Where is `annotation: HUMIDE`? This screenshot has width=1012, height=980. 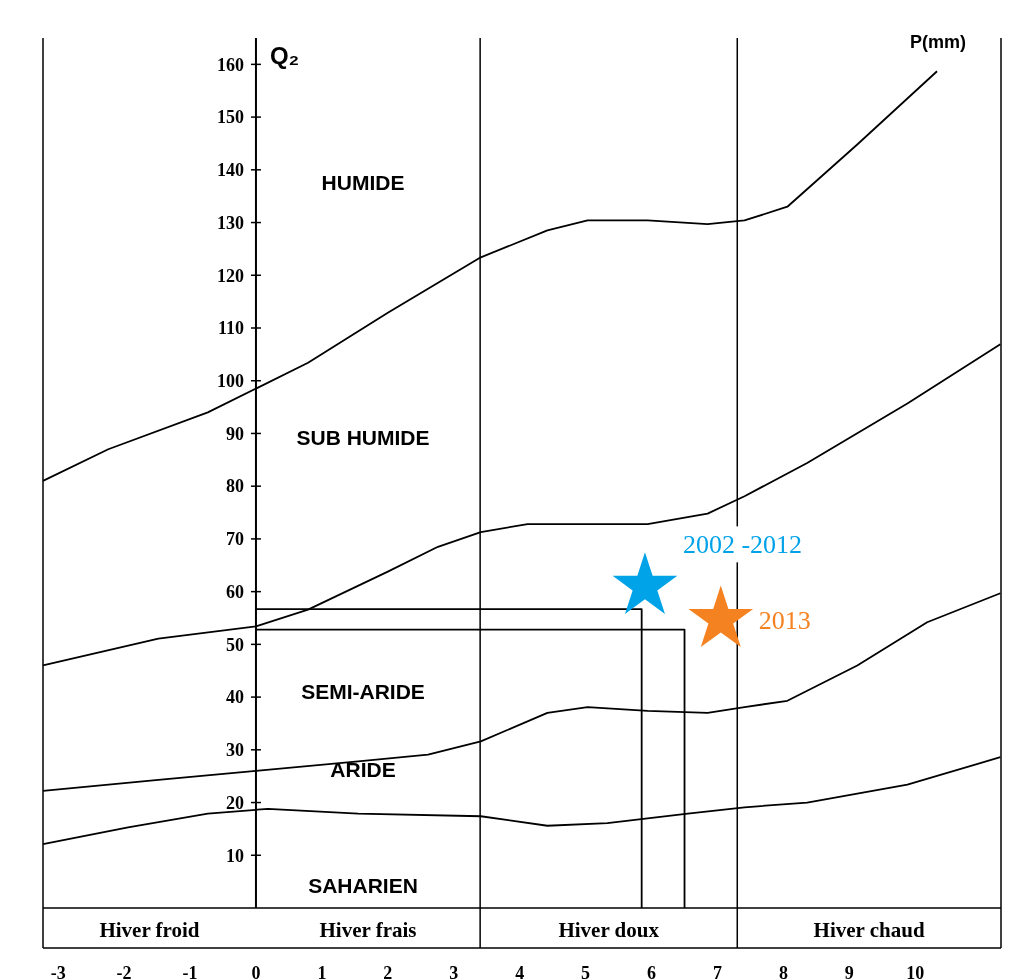
annotation: HUMIDE is located at coordinates (363, 183).